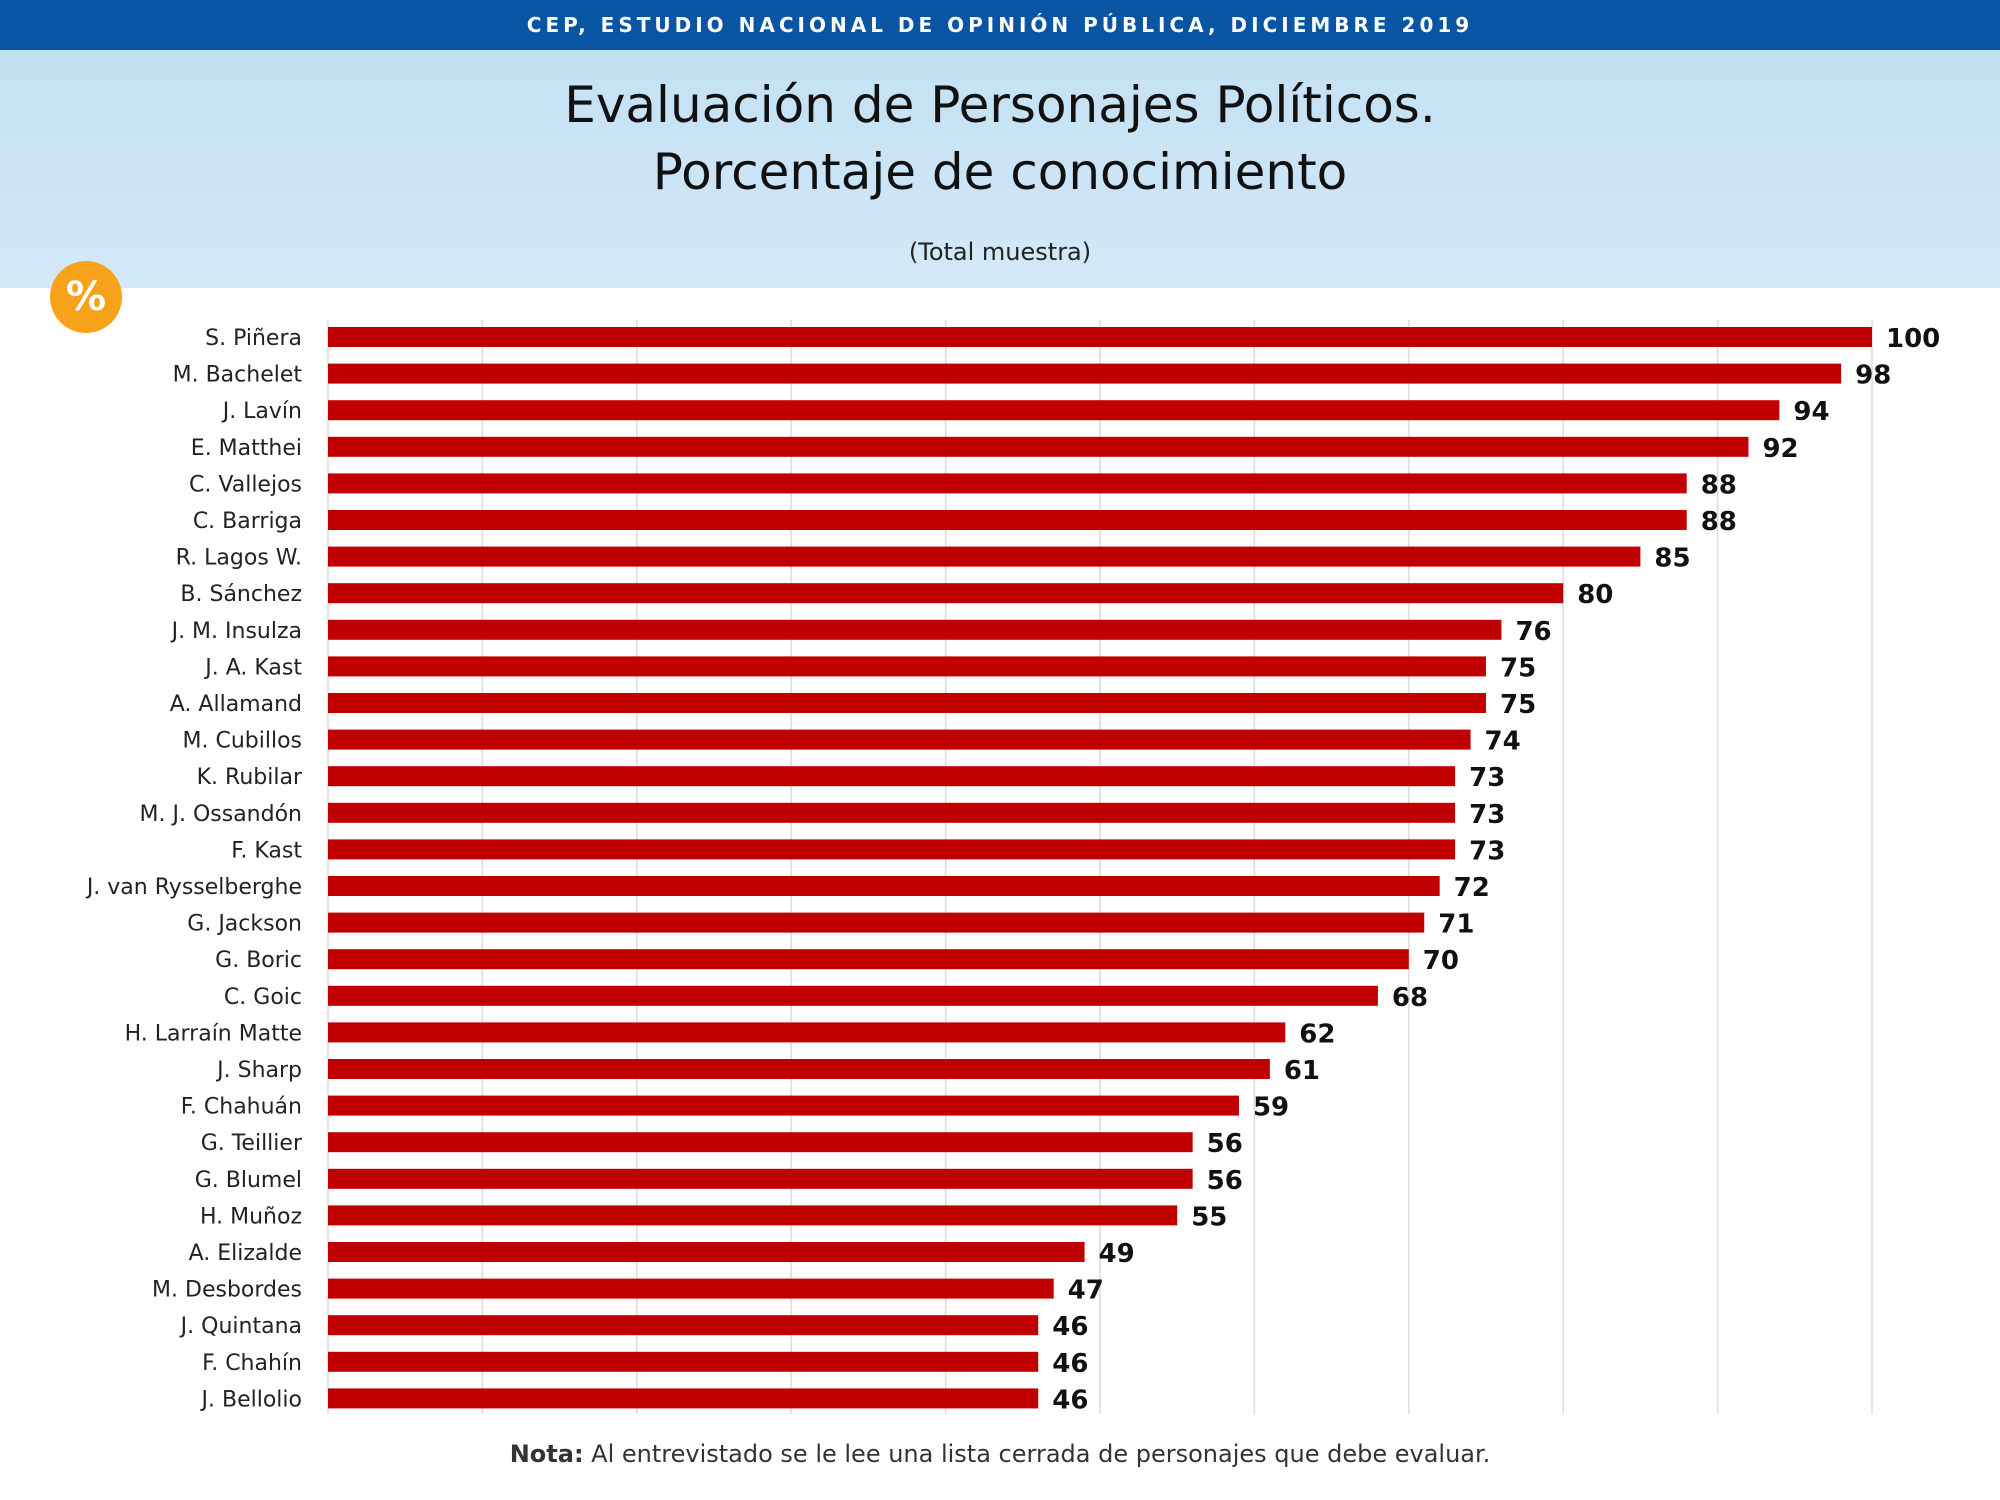 The width and height of the screenshot is (2000, 1500). What do you see at coordinates (1117, 1254) in the screenshot?
I see `value-label: 49` at bounding box center [1117, 1254].